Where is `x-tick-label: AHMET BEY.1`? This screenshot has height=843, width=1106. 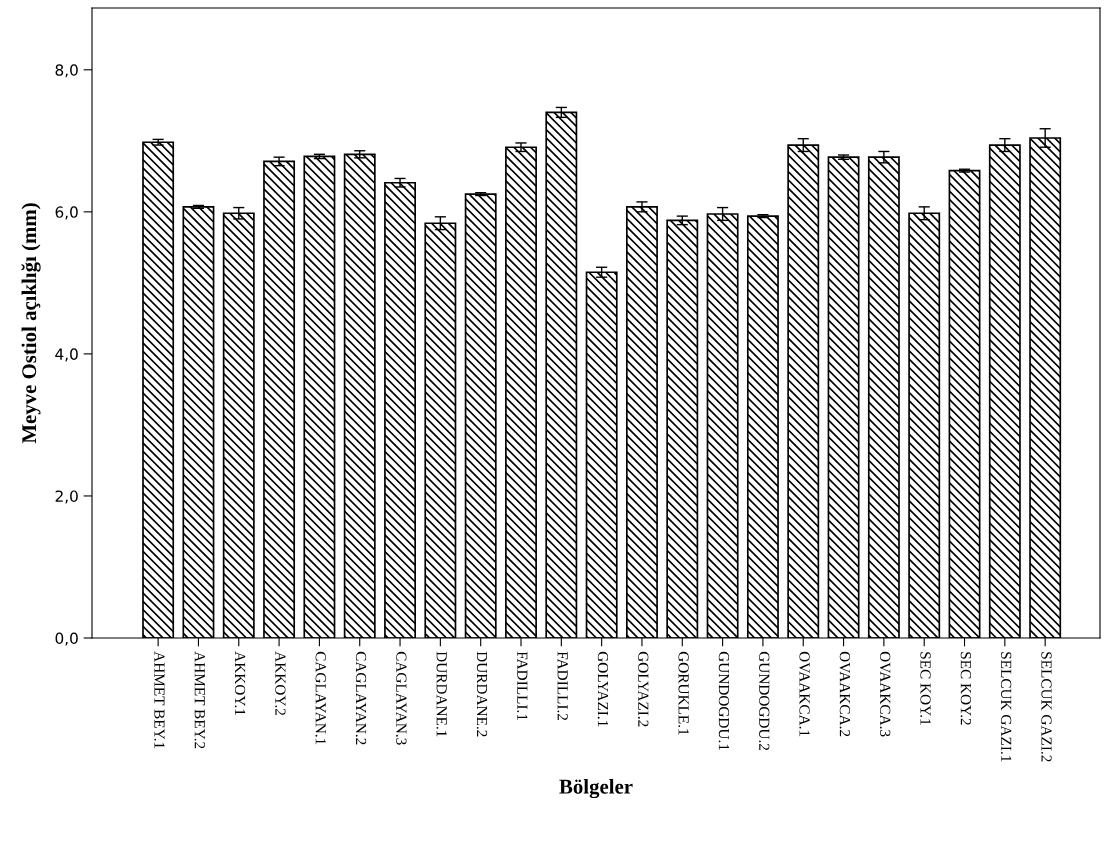
x-tick-label: AHMET BEY.1 is located at coordinates (159, 700).